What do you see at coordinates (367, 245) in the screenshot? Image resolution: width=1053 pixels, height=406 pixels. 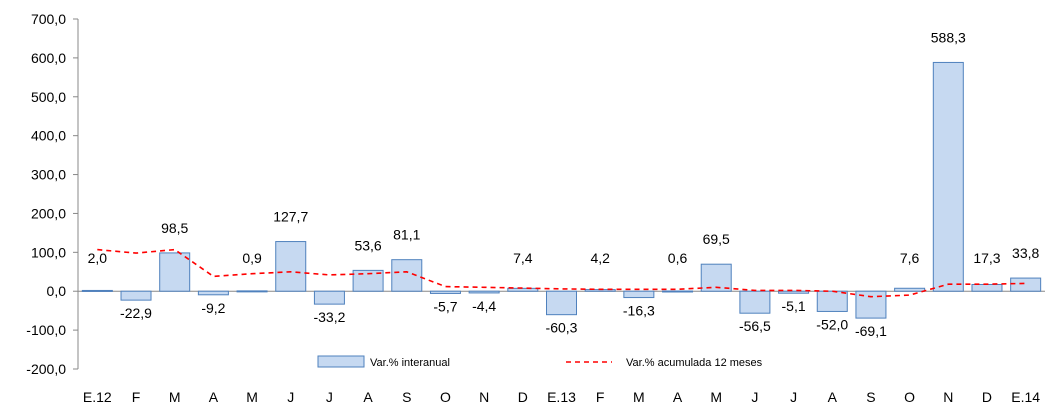 I see `data-label: 53,6` at bounding box center [367, 245].